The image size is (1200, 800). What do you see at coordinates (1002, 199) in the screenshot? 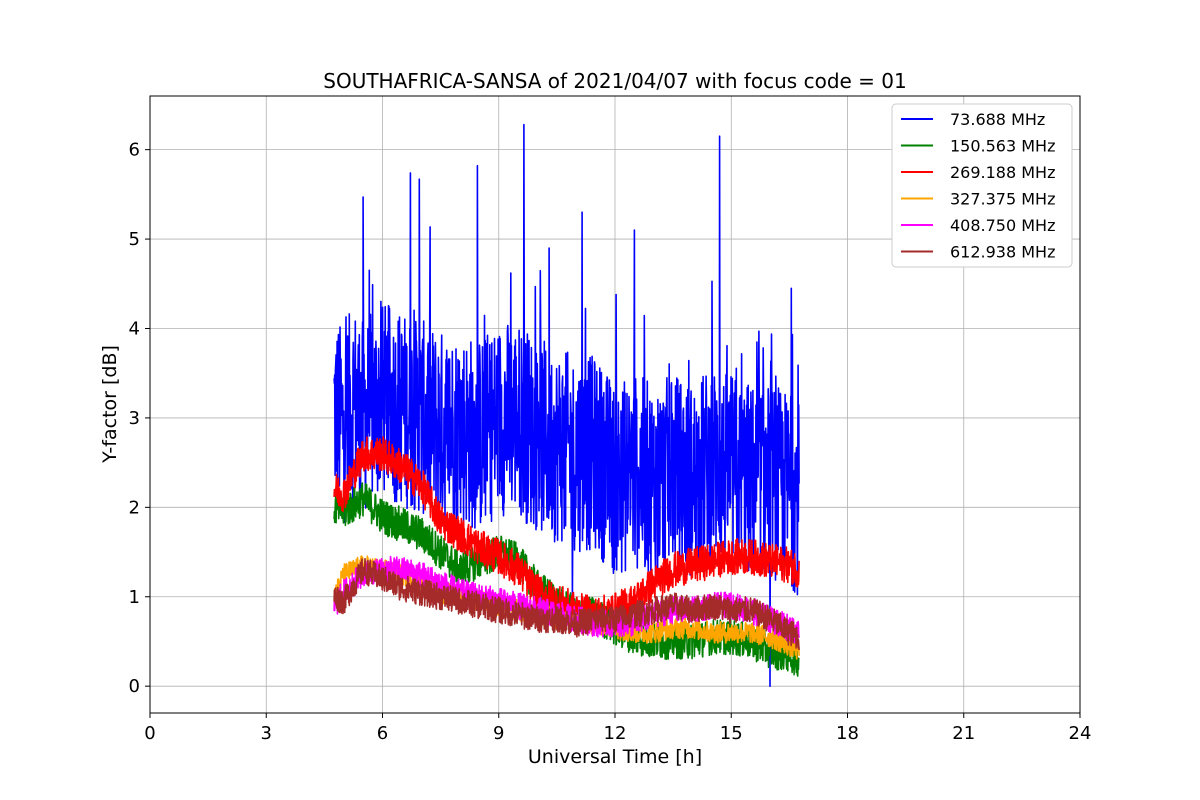
I see `legend-label-3: 327.375 MHz` at bounding box center [1002, 199].